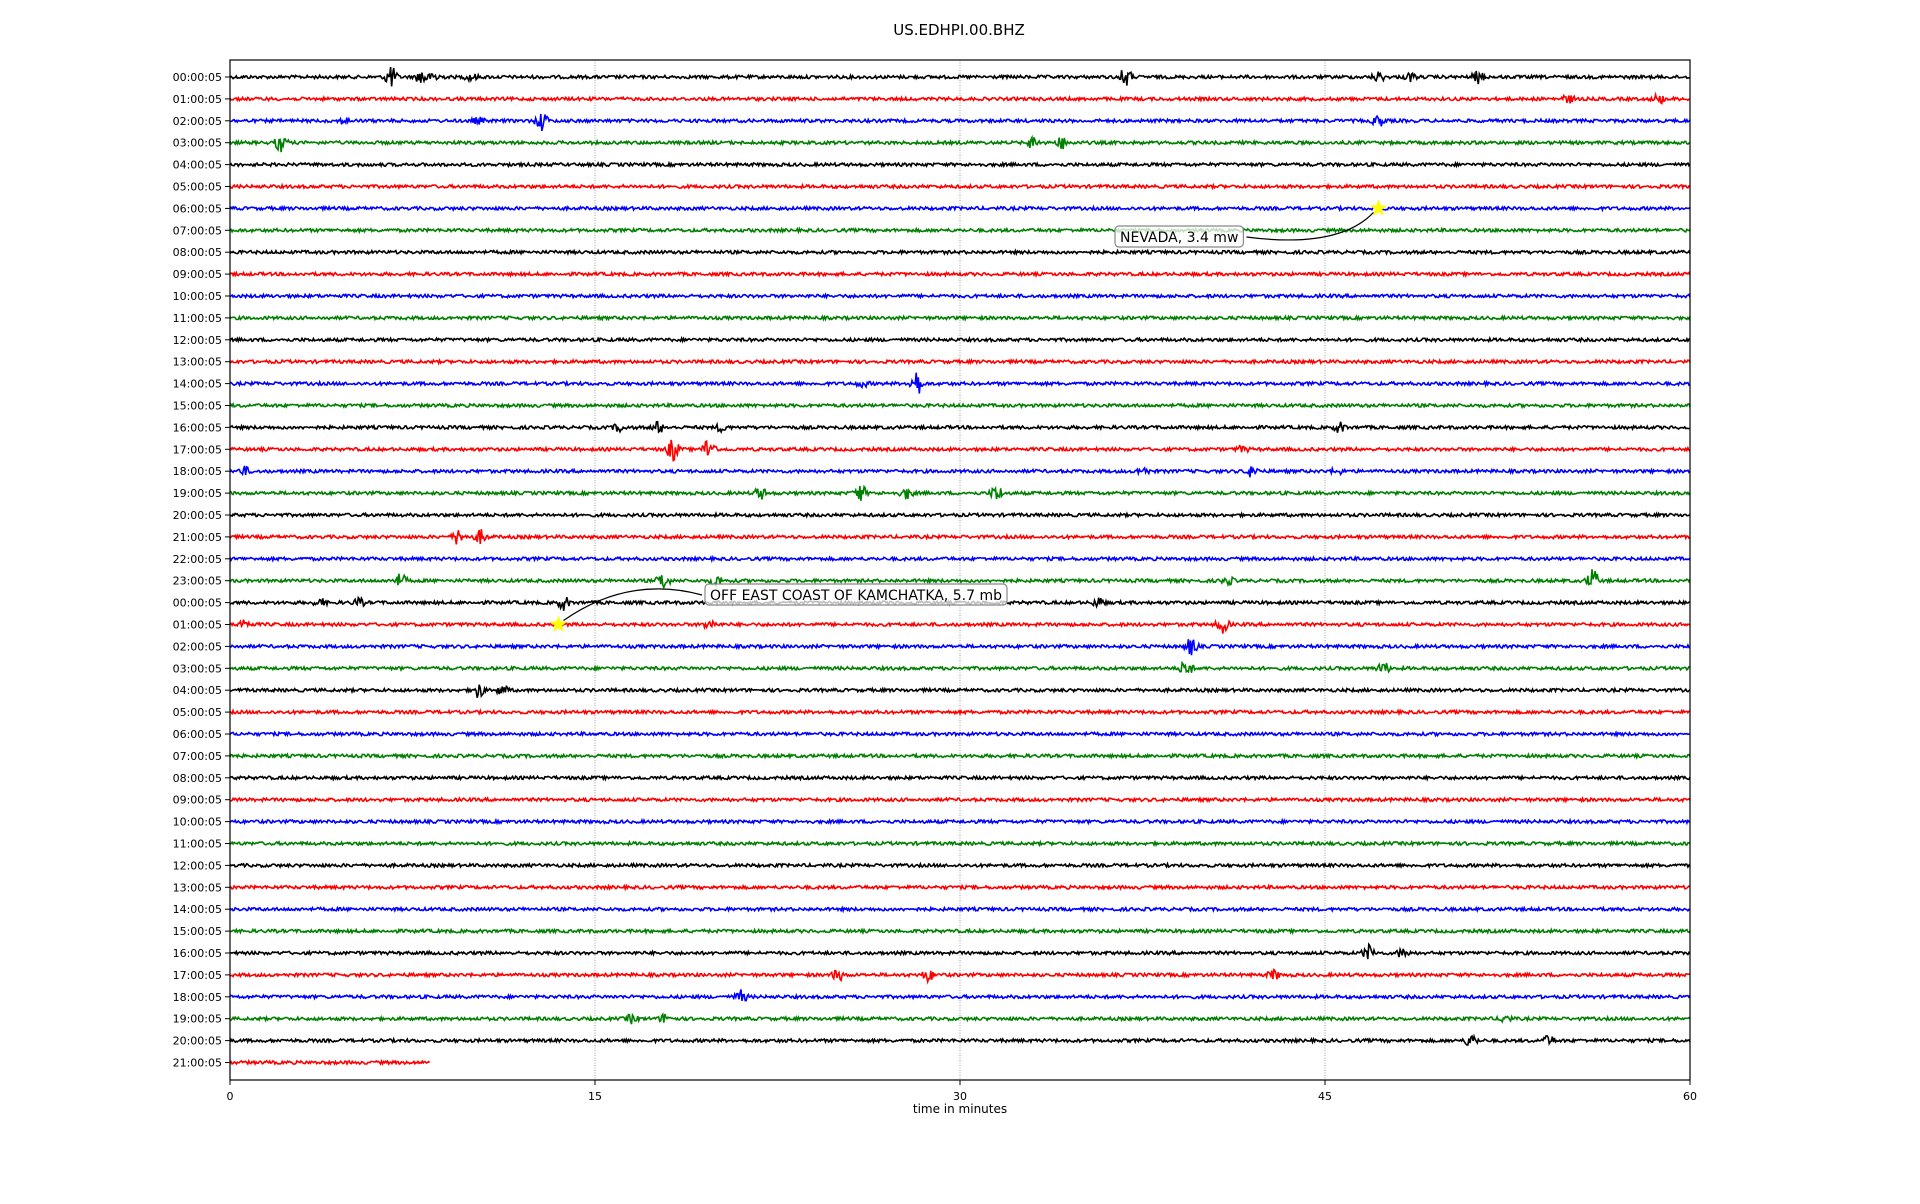 Image resolution: width=1920 pixels, height=1204 pixels. What do you see at coordinates (960, 1109) in the screenshot?
I see `x-axis-label: time in minutes` at bounding box center [960, 1109].